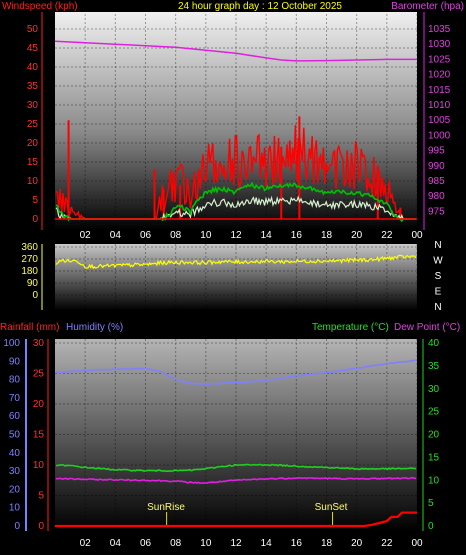 This screenshot has width=466, height=555. What do you see at coordinates (15, 489) in the screenshot?
I see `humidity-tick-label: 20` at bounding box center [15, 489].